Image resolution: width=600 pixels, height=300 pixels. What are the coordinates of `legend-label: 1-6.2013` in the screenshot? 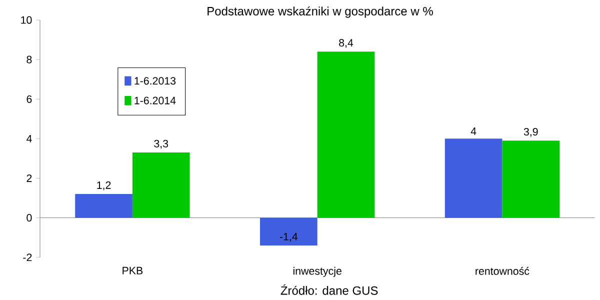 It's located at (155, 81).